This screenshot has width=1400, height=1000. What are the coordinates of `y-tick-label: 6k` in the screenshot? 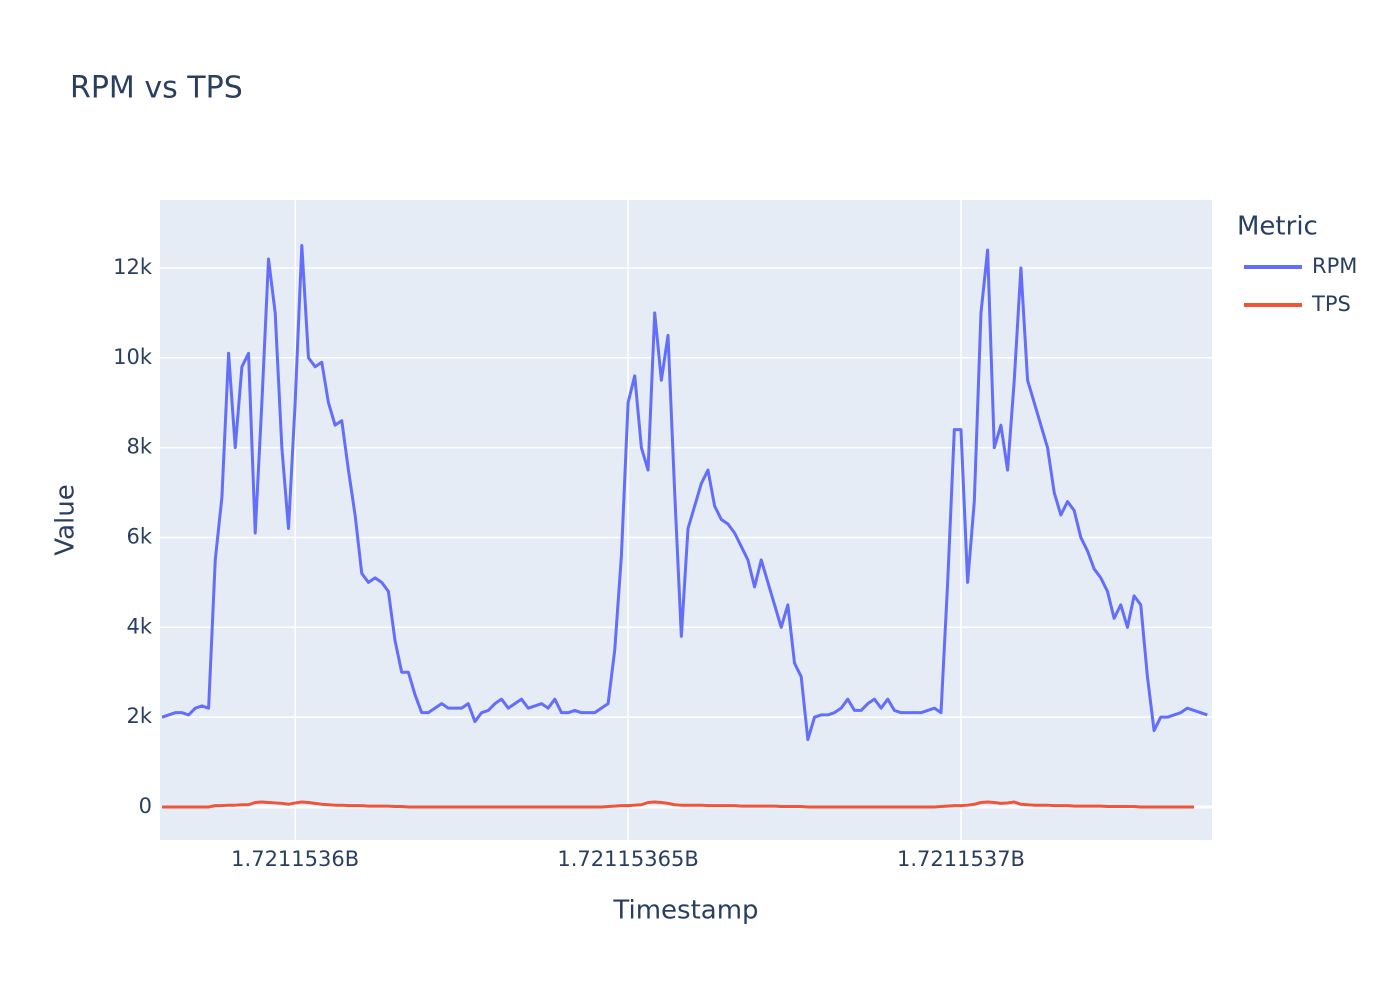 It's located at (139, 536).